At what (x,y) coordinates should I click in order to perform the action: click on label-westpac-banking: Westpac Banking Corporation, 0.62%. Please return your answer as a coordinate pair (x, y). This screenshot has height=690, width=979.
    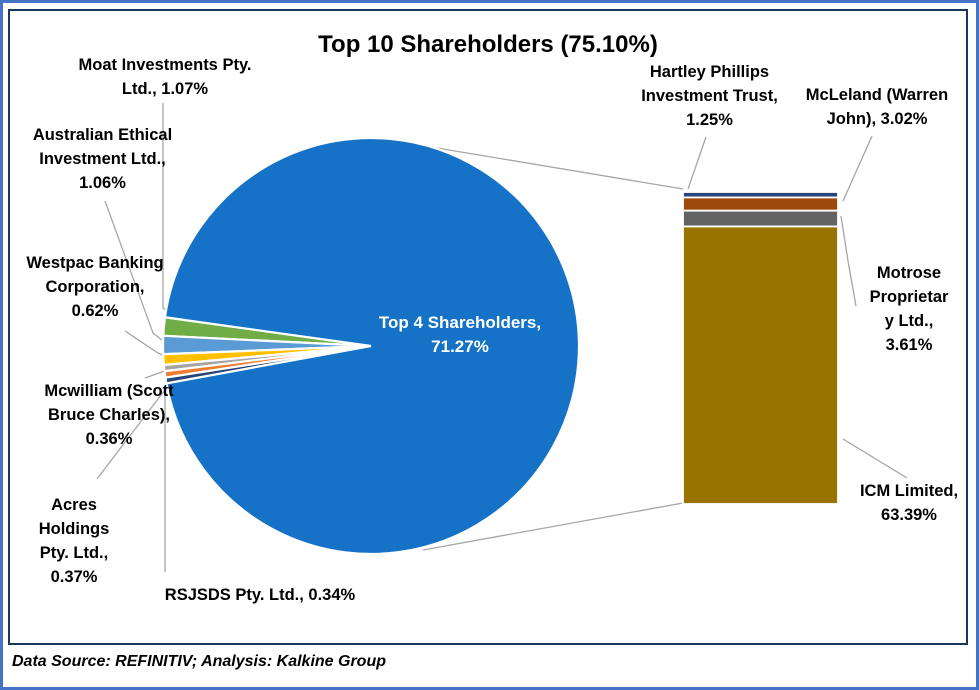
    Looking at the image, I should click on (95, 287).